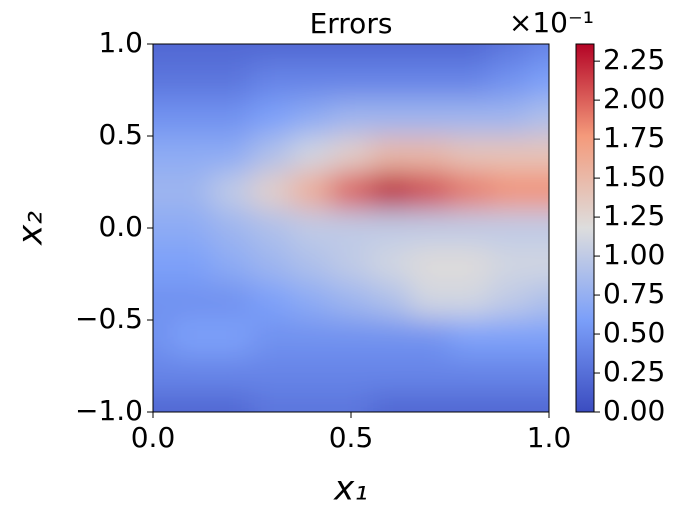 This screenshot has height=522, width=686. What do you see at coordinates (634, 332) in the screenshot?
I see `colorbar-tick-label: 0.50` at bounding box center [634, 332].